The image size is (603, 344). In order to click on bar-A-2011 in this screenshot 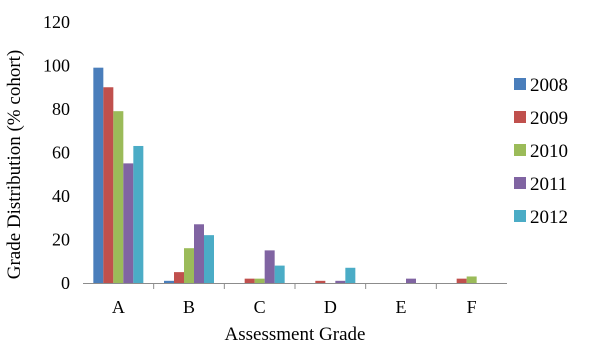, I will do `click(128, 223)`.